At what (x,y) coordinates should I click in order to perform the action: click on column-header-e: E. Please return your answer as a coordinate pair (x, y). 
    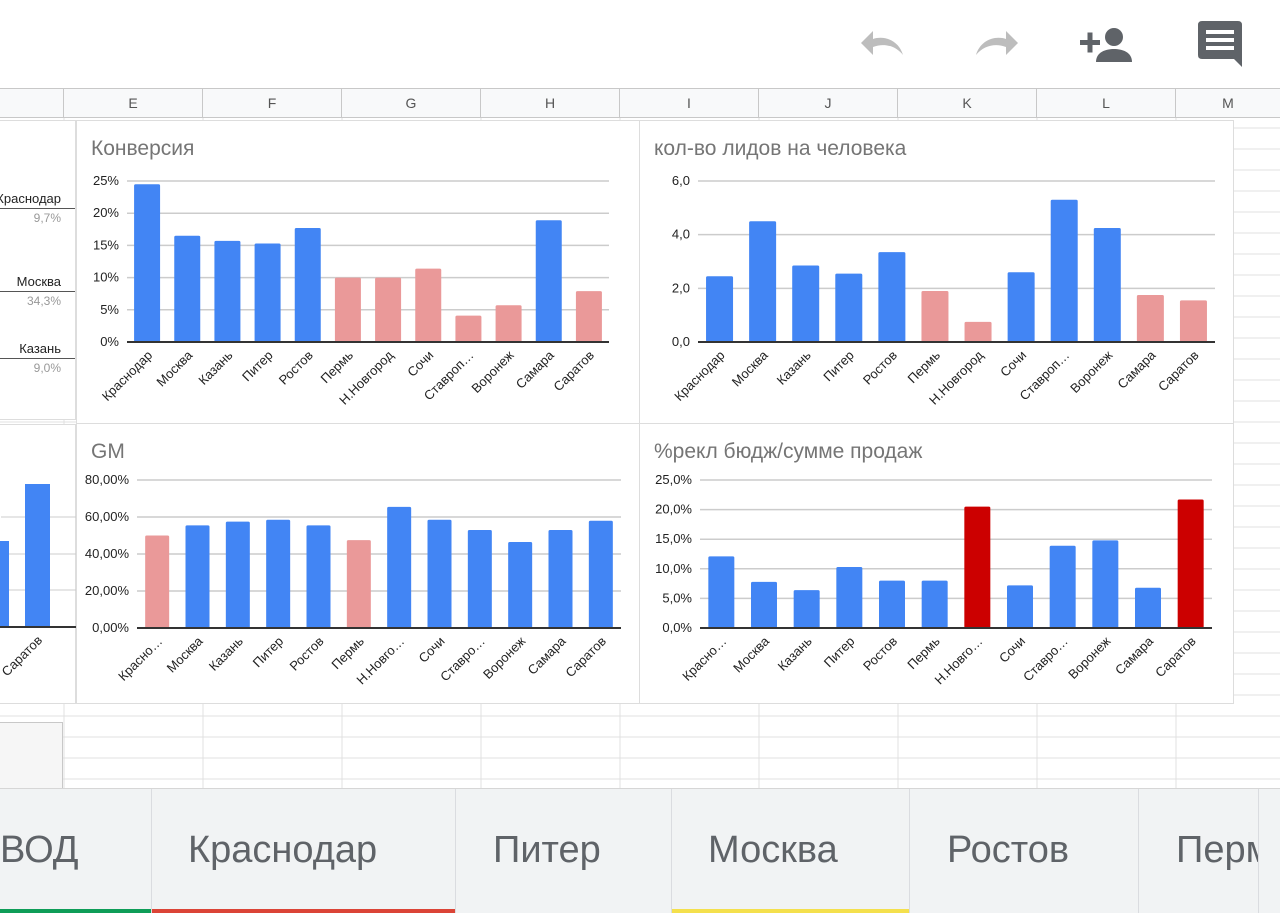
    Looking at the image, I should click on (133, 103).